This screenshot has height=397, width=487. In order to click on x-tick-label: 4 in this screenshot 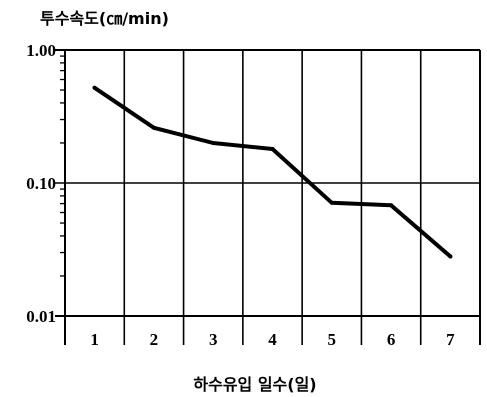, I will do `click(272, 339)`.